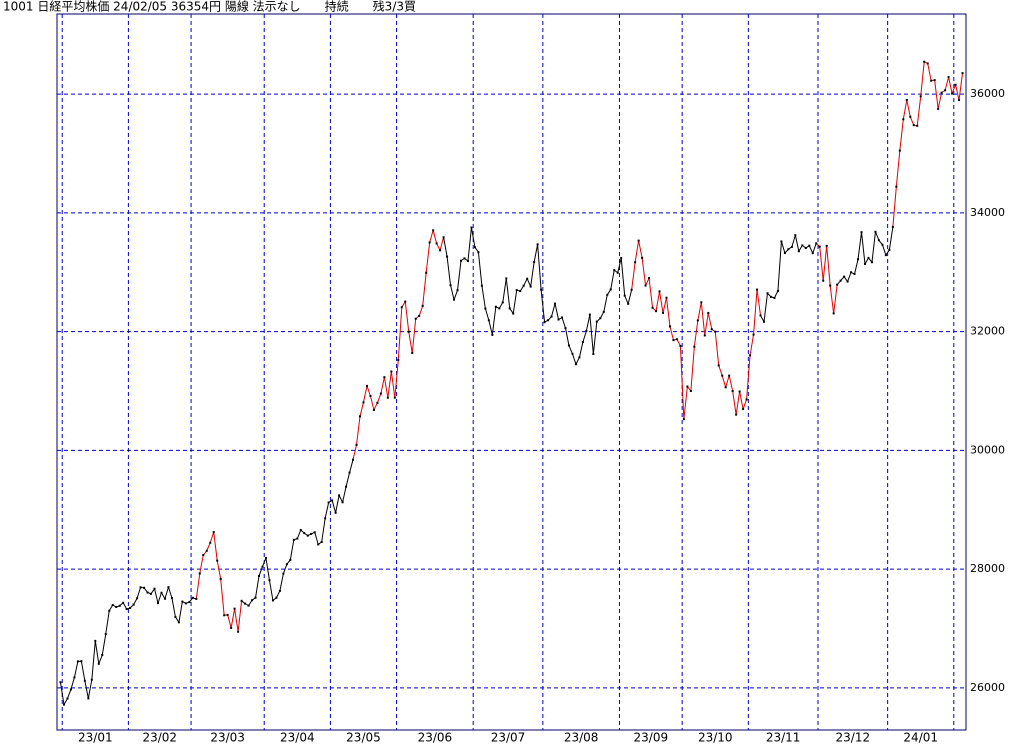 Image resolution: width=1024 pixels, height=745 pixels. What do you see at coordinates (987, 93) in the screenshot?
I see `y-tick-label: 36000` at bounding box center [987, 93].